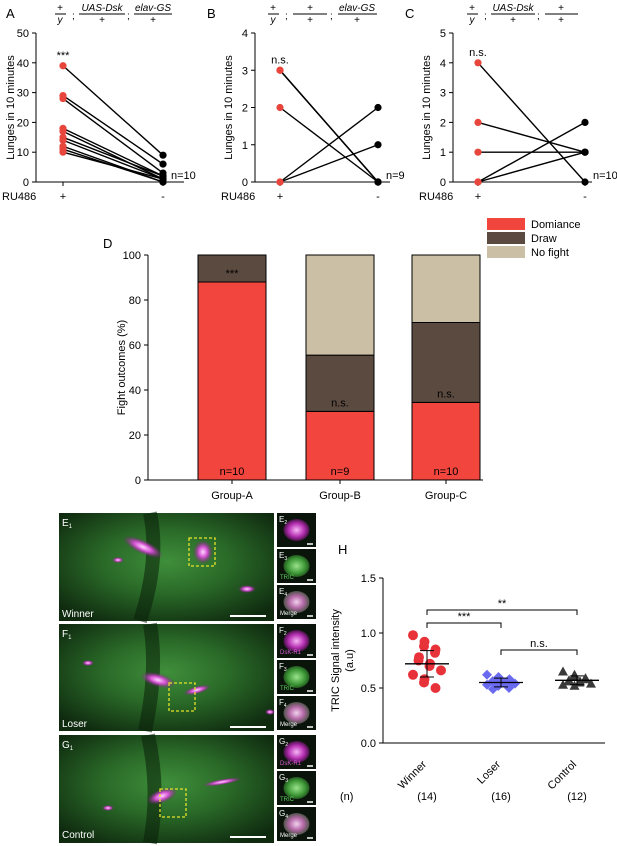 The height and width of the screenshot is (846, 617). I want to click on inset-label: G4, so click(283, 814).